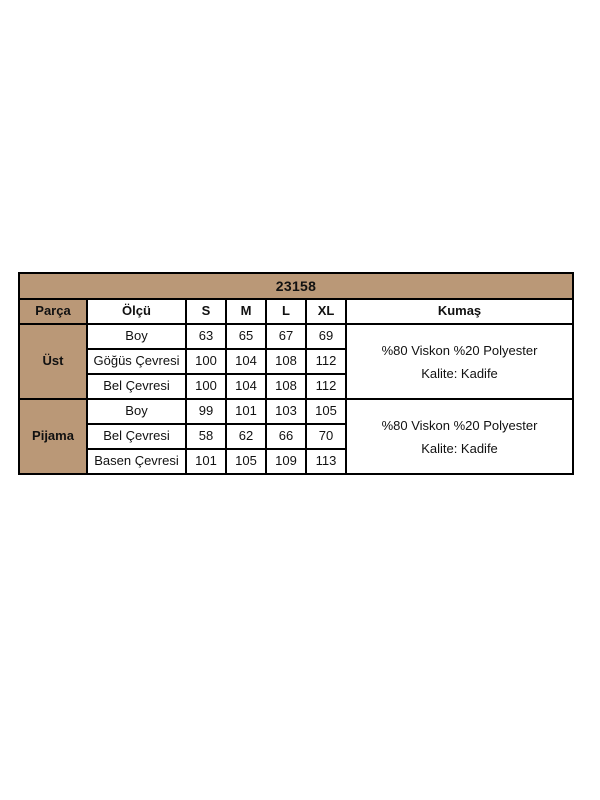  Describe the element at coordinates (53, 436) in the screenshot. I see `section-label-pijama: Pijama` at that location.